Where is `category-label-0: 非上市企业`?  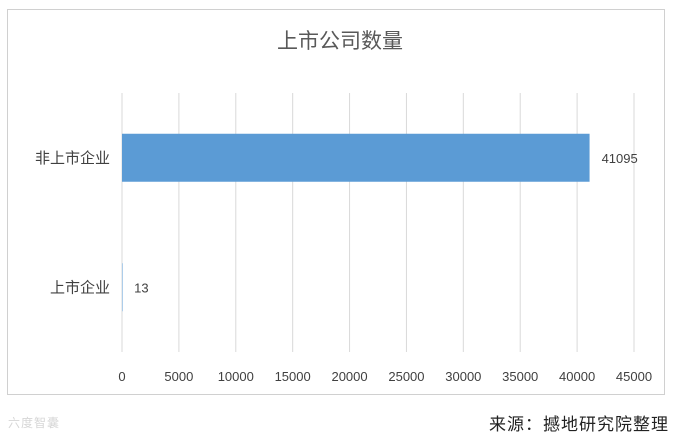 category-label-0: 非上市企业 is located at coordinates (72, 158).